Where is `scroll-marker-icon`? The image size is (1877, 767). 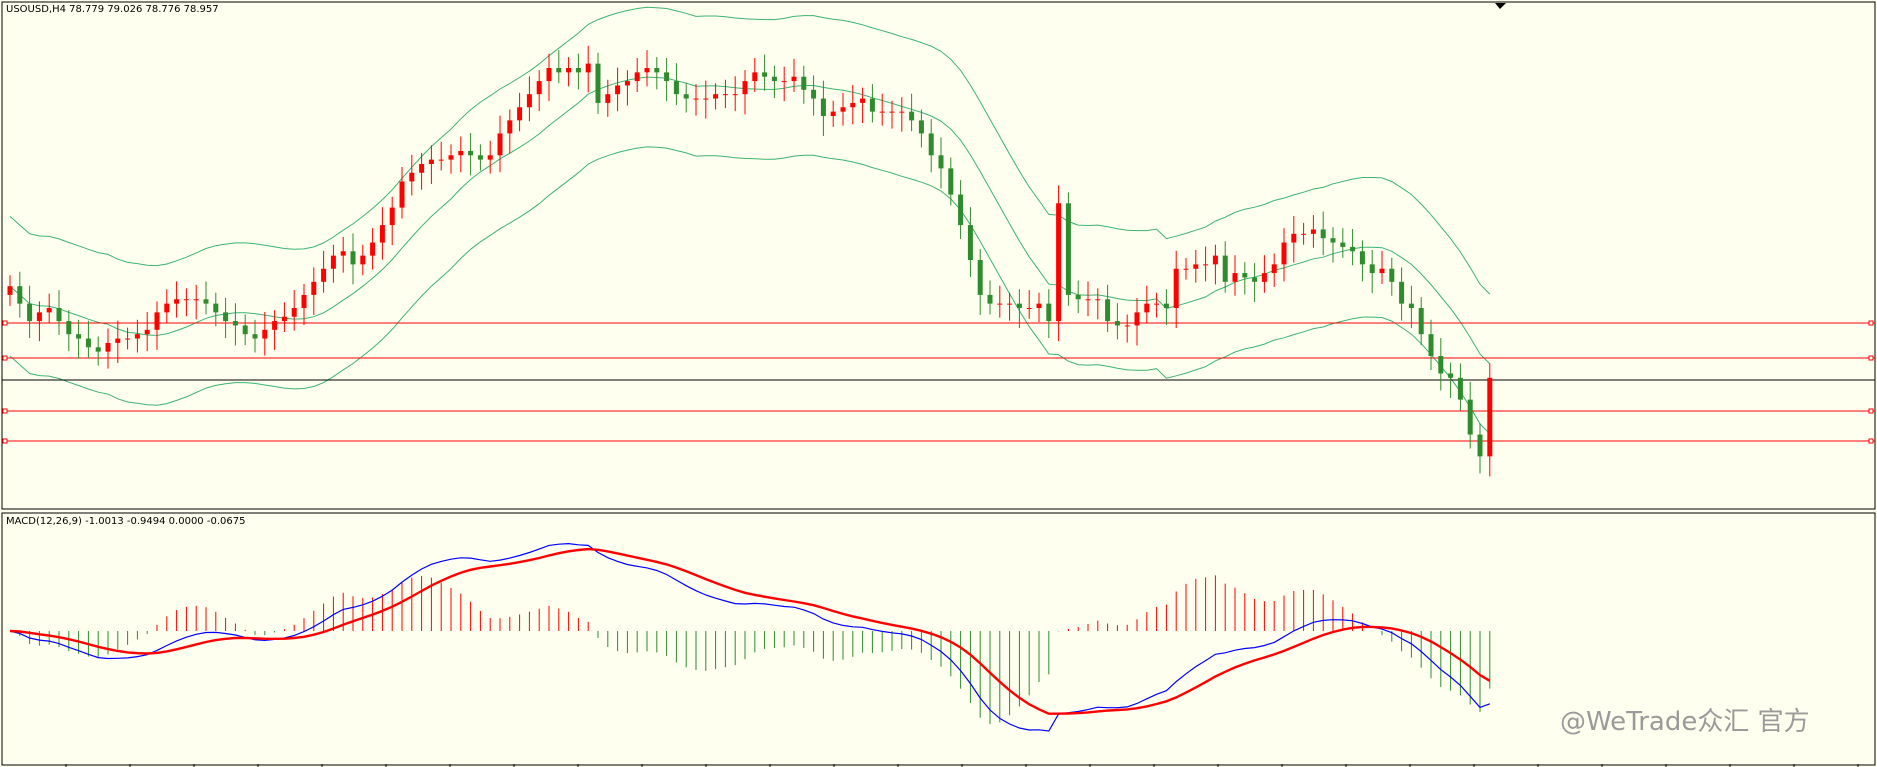 scroll-marker-icon is located at coordinates (1500, 6).